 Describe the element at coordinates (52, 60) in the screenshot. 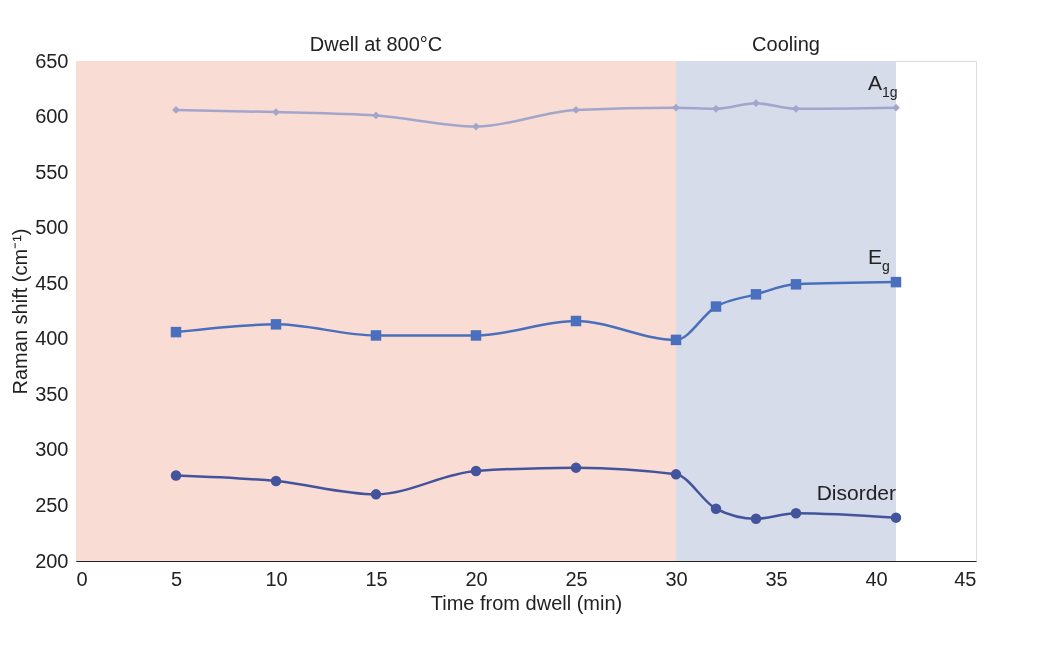

I see `y-tick-label: 650` at that location.